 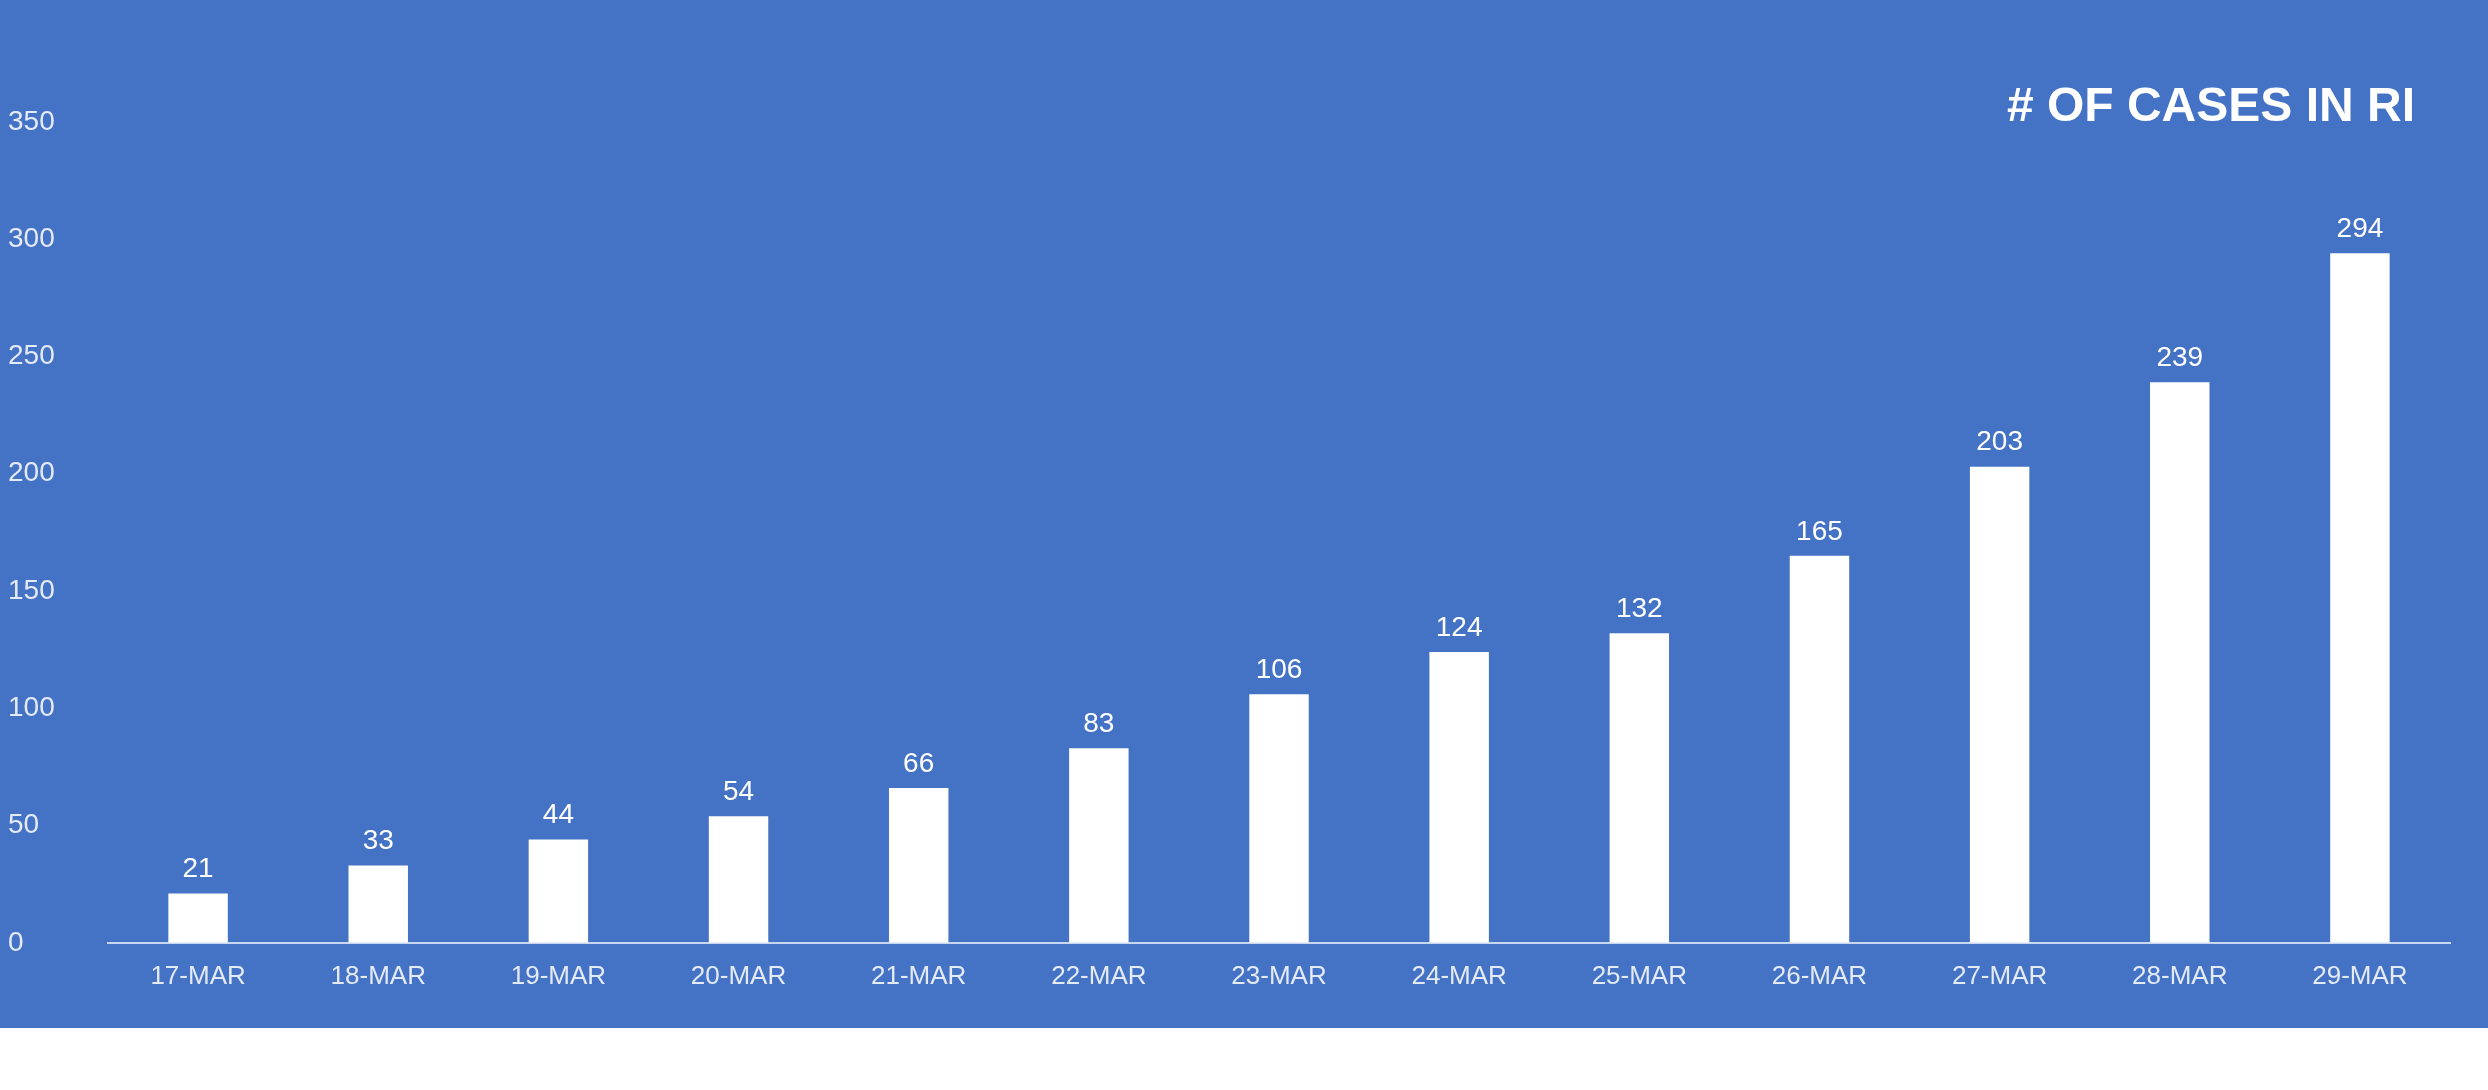 What do you see at coordinates (1639, 974) in the screenshot?
I see `x-tick-label: 25-MAR` at bounding box center [1639, 974].